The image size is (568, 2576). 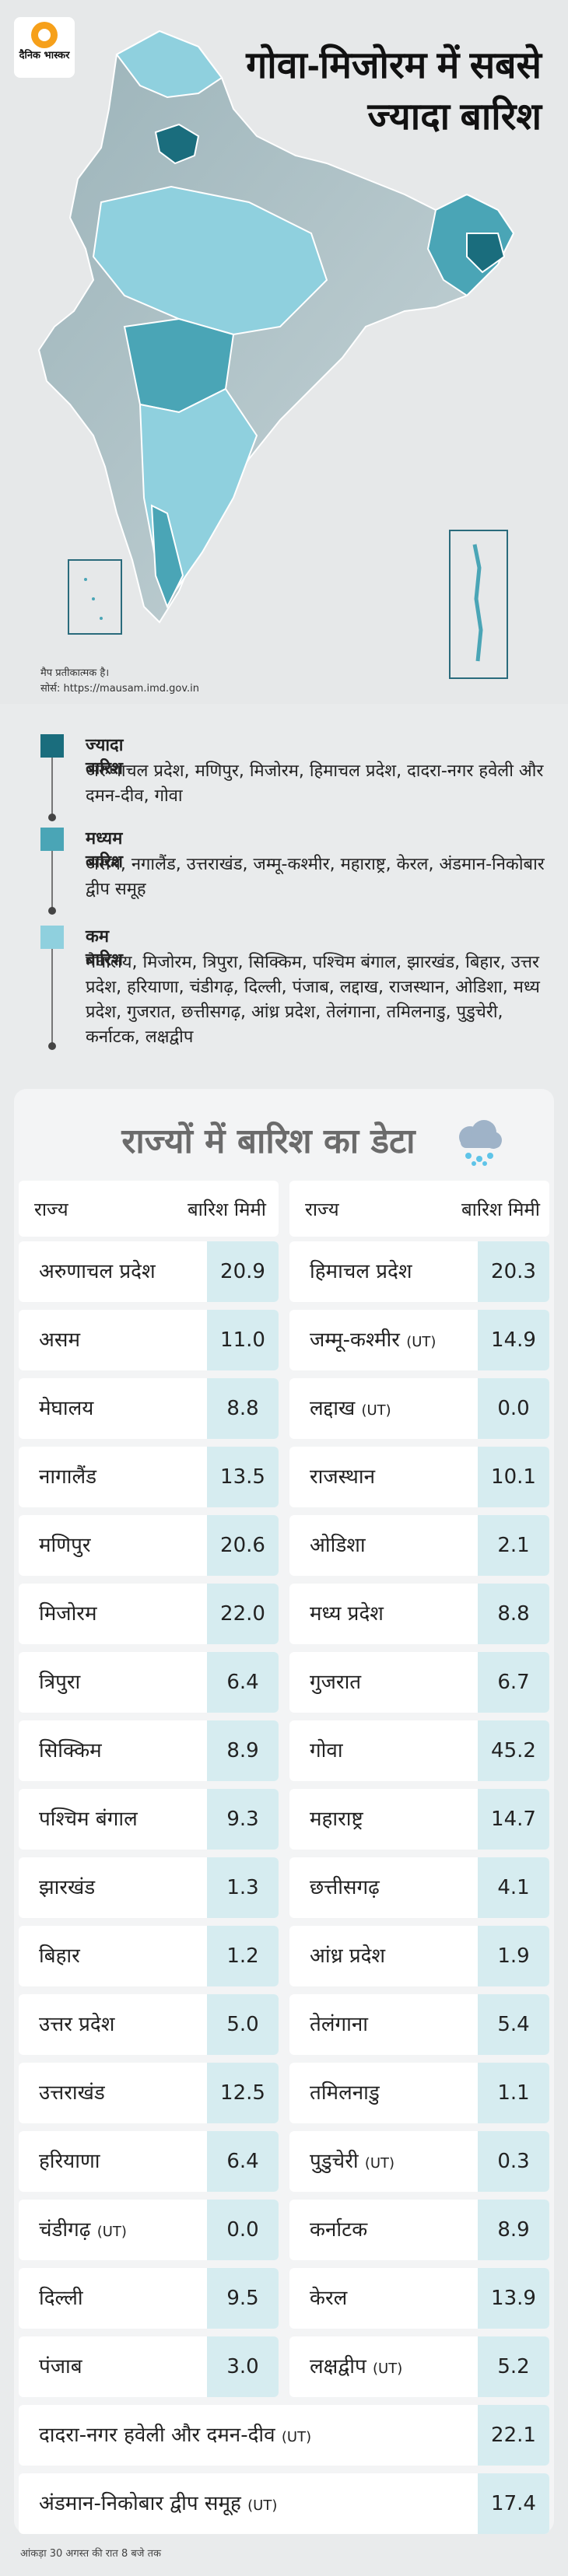 What do you see at coordinates (335, 1683) in the screenshot?
I see `right-state-name: गुजरात` at bounding box center [335, 1683].